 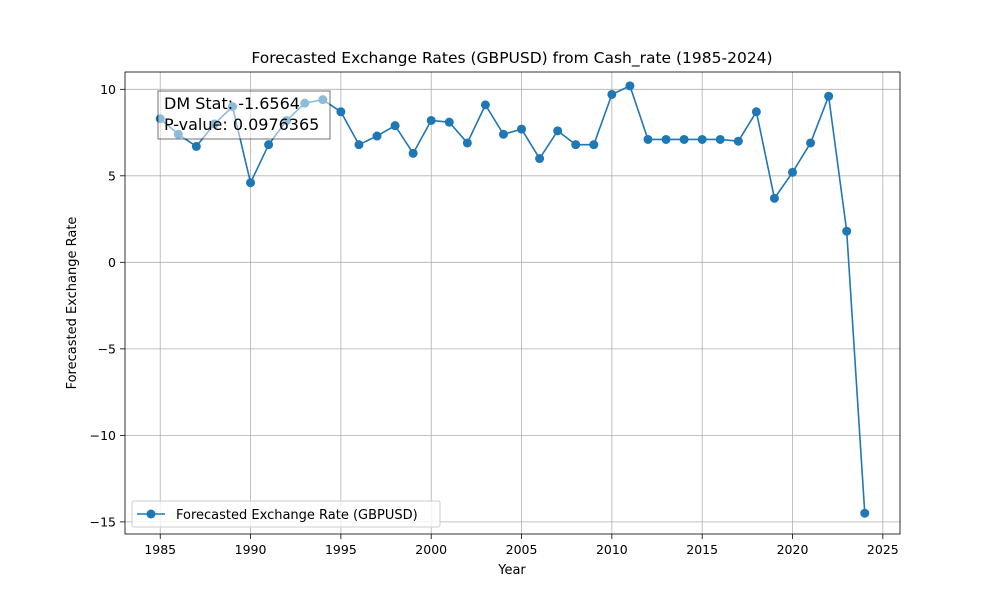 What do you see at coordinates (103, 435) in the screenshot?
I see `y-tick-label: −10` at bounding box center [103, 435].